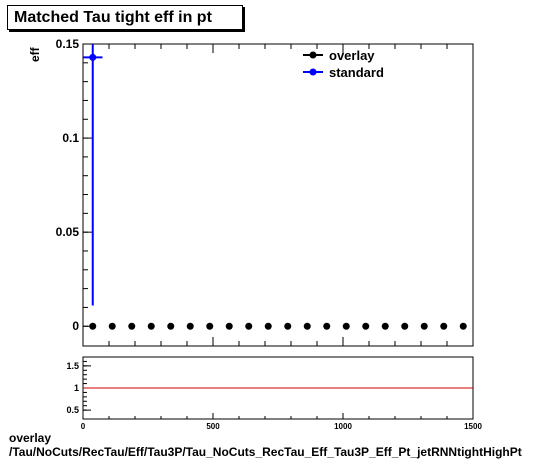  Describe the element at coordinates (68, 44) in the screenshot. I see `main-y-tick-label: 0.15` at that location.